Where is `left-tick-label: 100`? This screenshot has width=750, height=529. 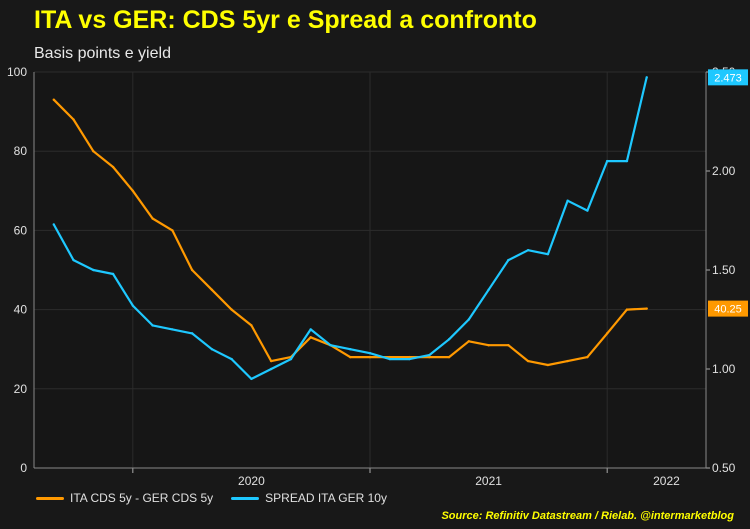
left-tick-label: 100 is located at coordinates (17, 72).